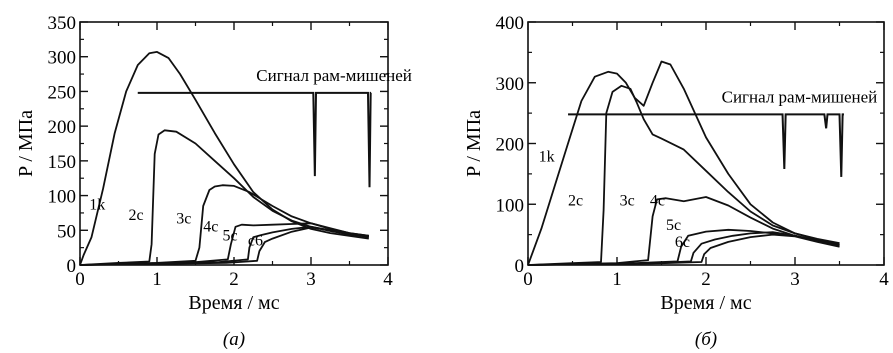 Image resolution: width=893 pixels, height=353 pixels. I want to click on y-tick-label: 350, so click(62, 23).